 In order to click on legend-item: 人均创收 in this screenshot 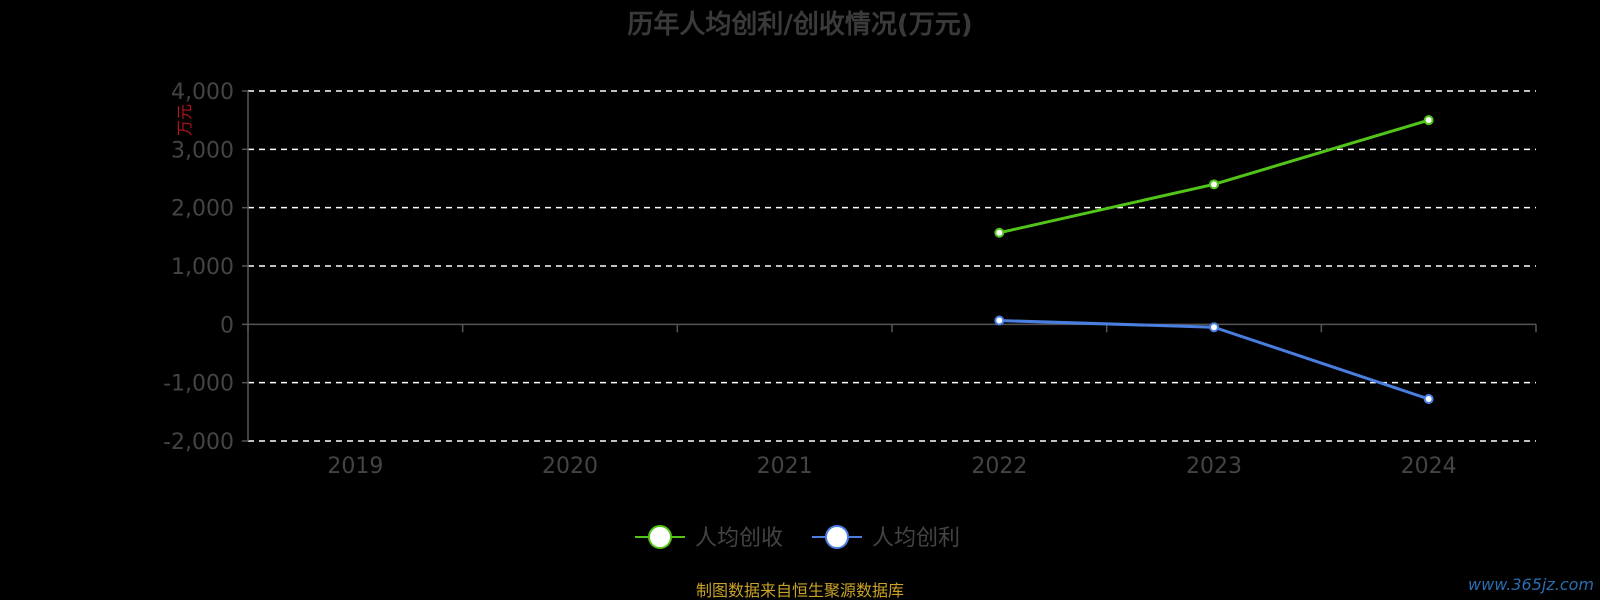, I will do `click(709, 538)`.